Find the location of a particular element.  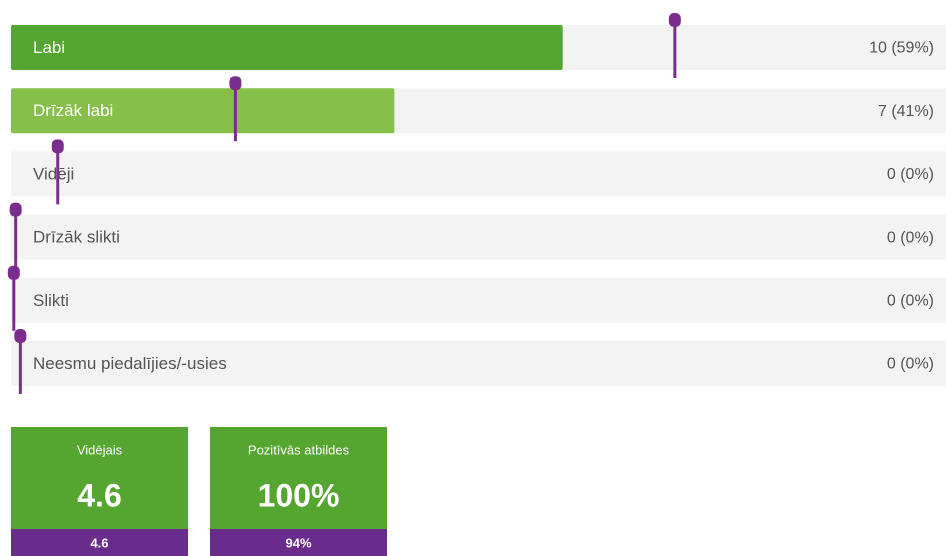

summary-title: Pozitīvās atbildes is located at coordinates (299, 449).